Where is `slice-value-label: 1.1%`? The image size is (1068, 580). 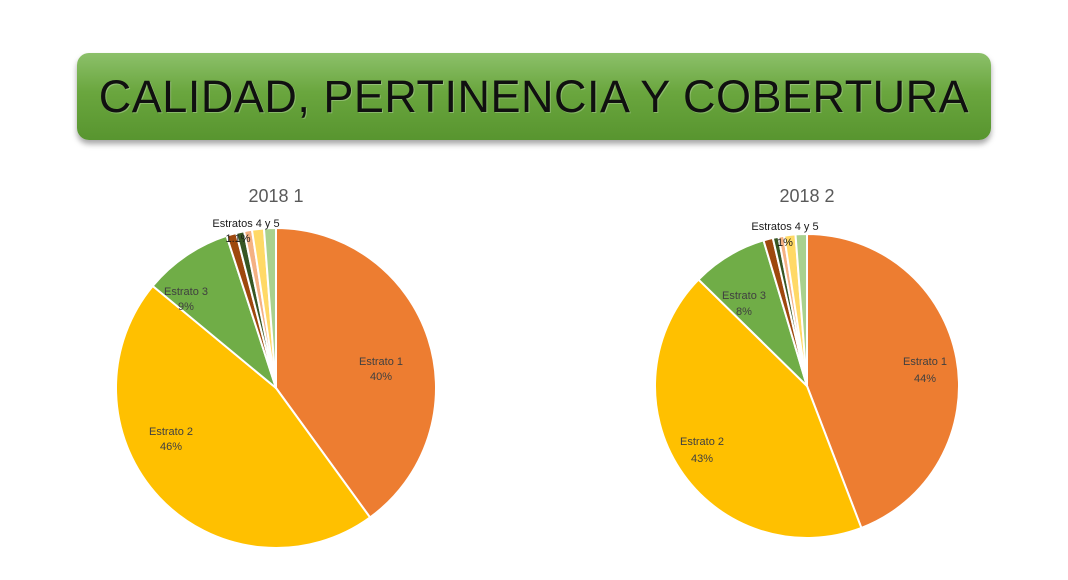
slice-value-label: 1.1% is located at coordinates (237, 239).